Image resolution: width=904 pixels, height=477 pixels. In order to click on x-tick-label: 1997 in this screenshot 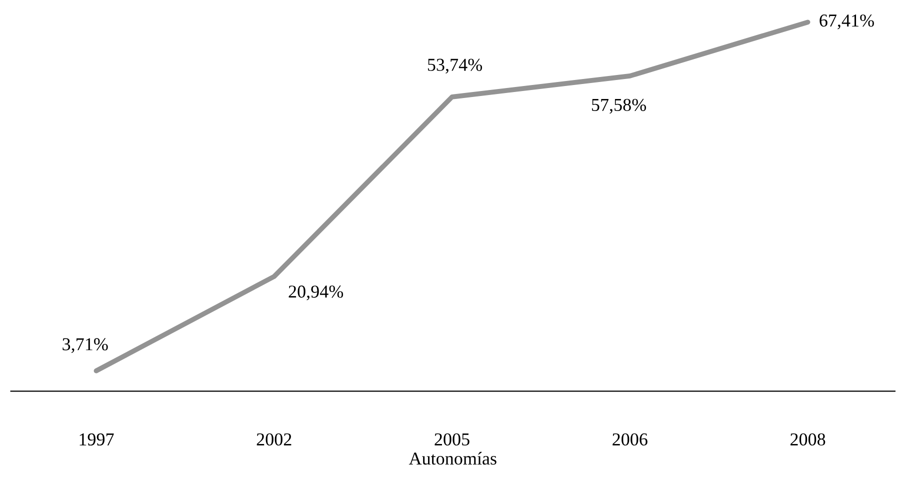, I will do `click(97, 439)`.